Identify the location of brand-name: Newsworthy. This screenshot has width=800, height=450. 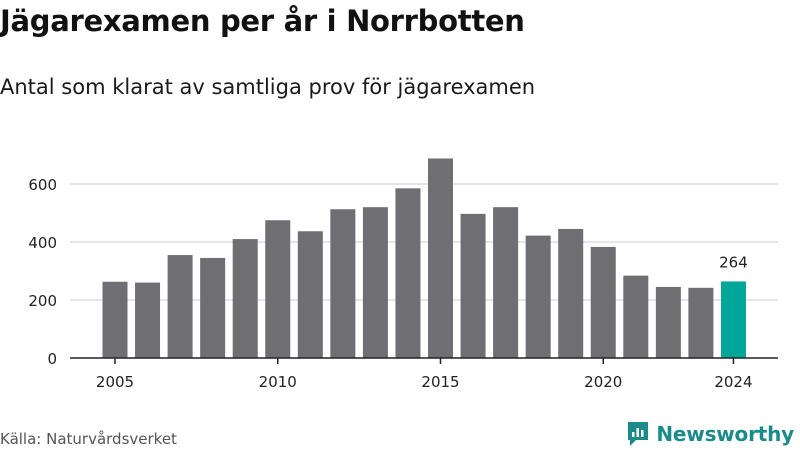
(725, 434).